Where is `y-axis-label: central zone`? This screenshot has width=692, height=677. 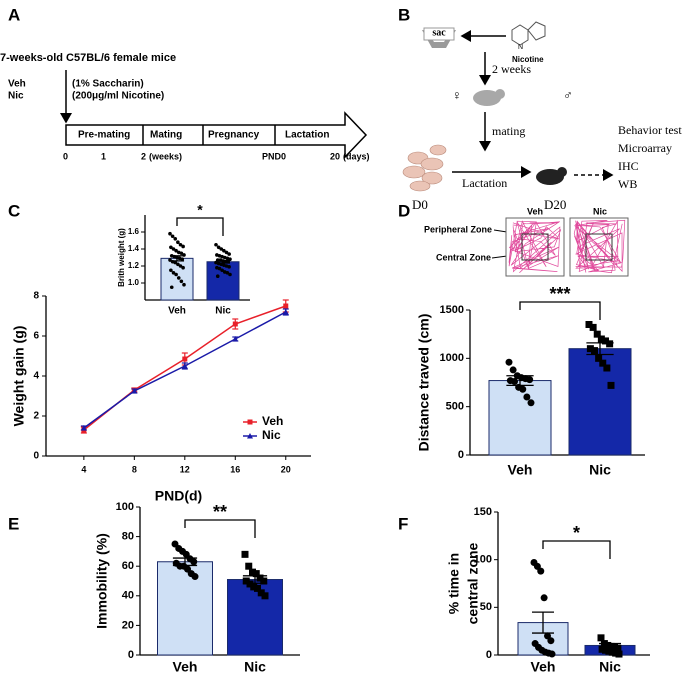 y-axis-label: central zone is located at coordinates (473, 583).